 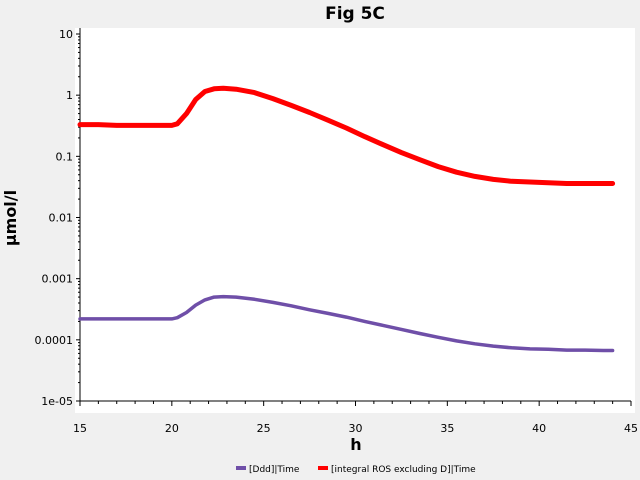 What do you see at coordinates (403, 470) in the screenshot?
I see `legend-label-2: [integral ROS excluding D]|Time` at bounding box center [403, 470].